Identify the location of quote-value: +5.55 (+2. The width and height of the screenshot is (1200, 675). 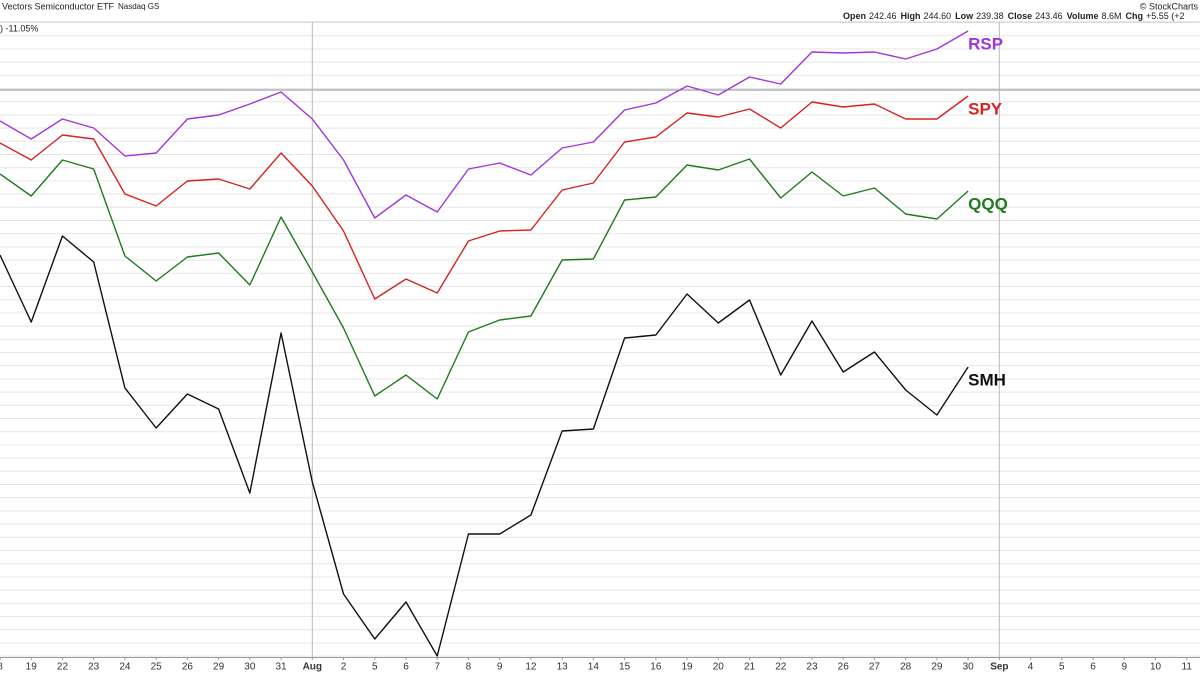
(1165, 16).